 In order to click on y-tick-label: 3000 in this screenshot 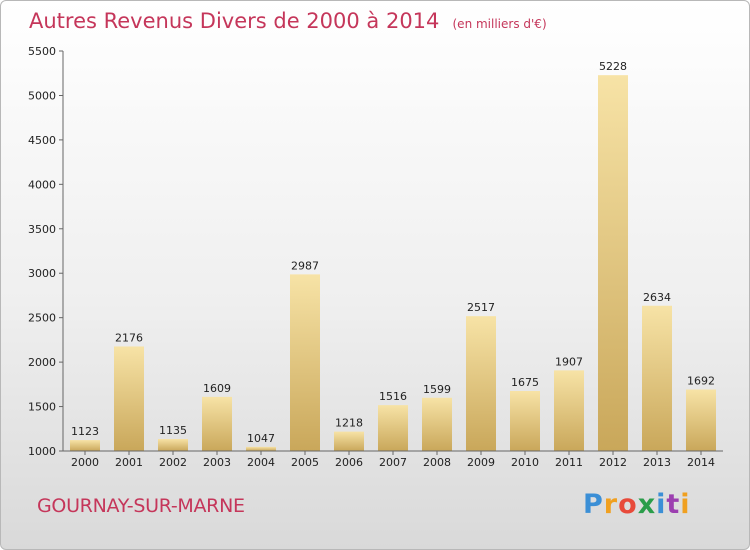, I will do `click(42, 273)`.